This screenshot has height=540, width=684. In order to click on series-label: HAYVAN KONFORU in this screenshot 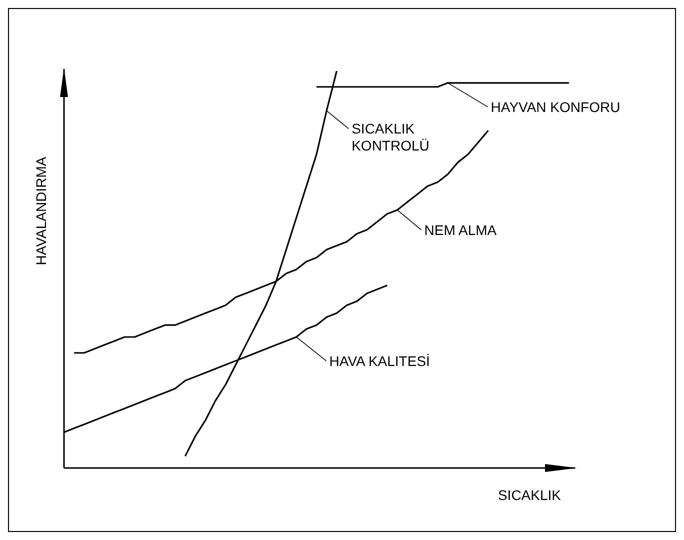, I will do `click(555, 106)`.